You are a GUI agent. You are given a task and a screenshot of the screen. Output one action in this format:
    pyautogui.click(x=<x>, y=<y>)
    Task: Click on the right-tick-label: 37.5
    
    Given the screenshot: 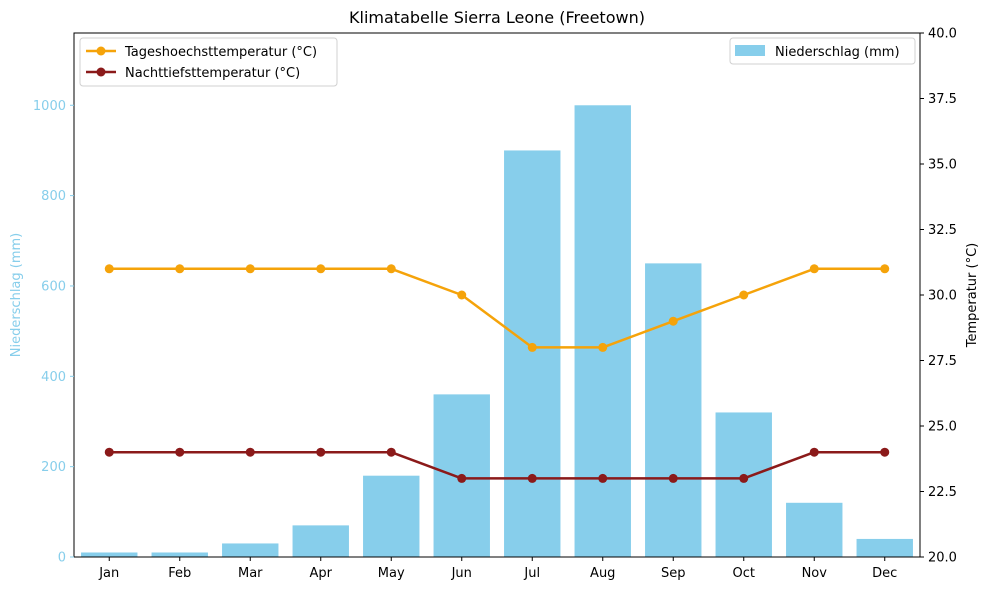 What is the action you would take?
    pyautogui.click(x=942, y=99)
    